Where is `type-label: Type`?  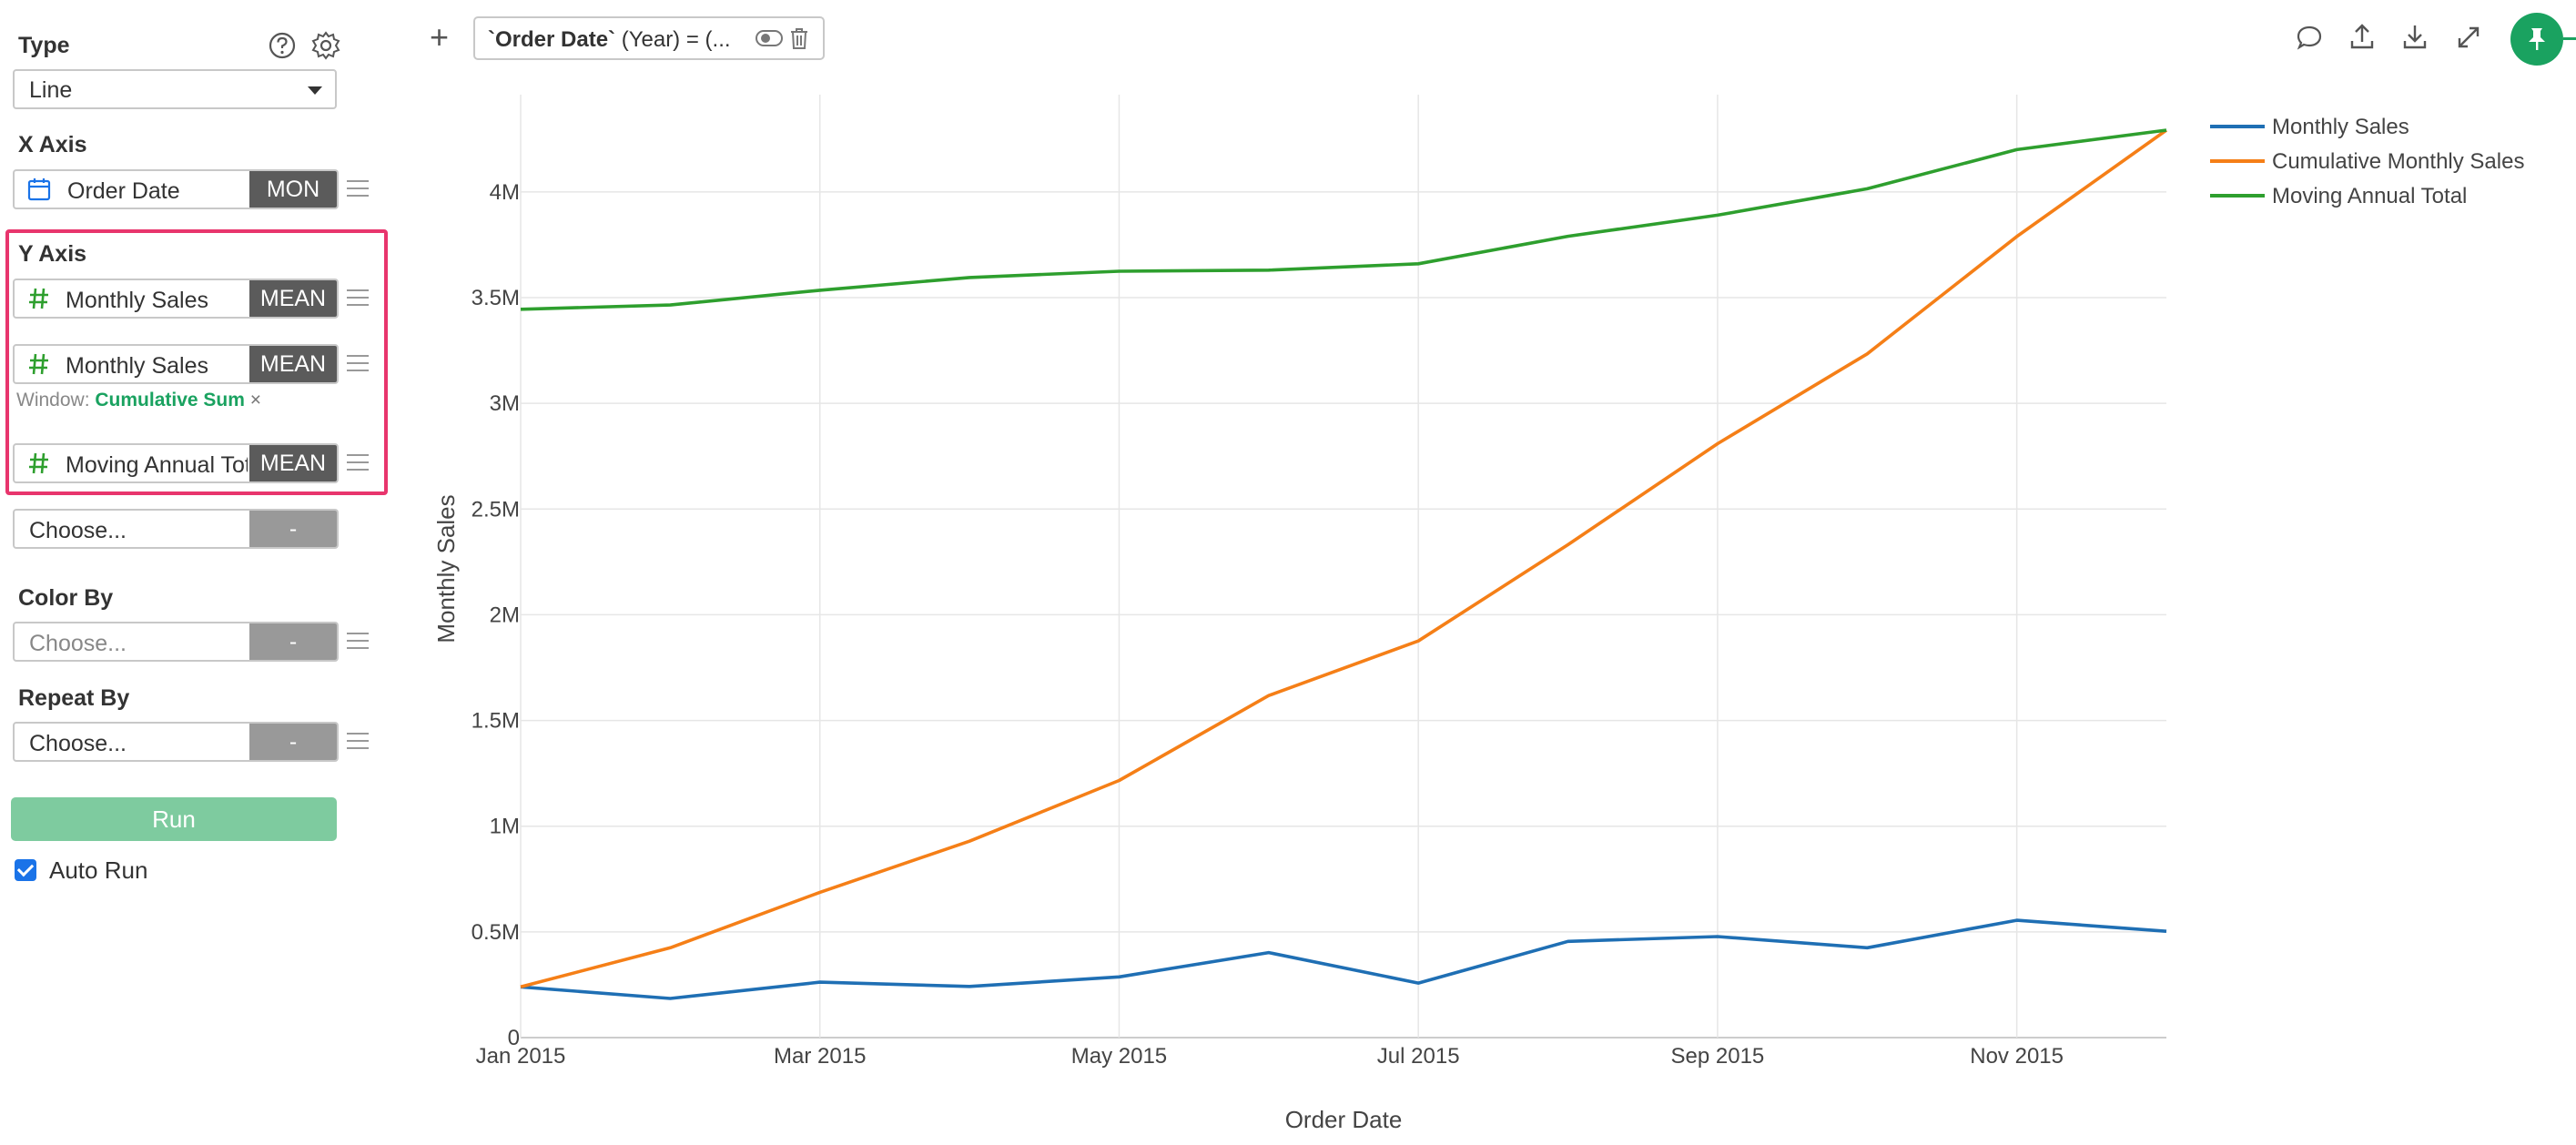 type-label: Type is located at coordinates (44, 45).